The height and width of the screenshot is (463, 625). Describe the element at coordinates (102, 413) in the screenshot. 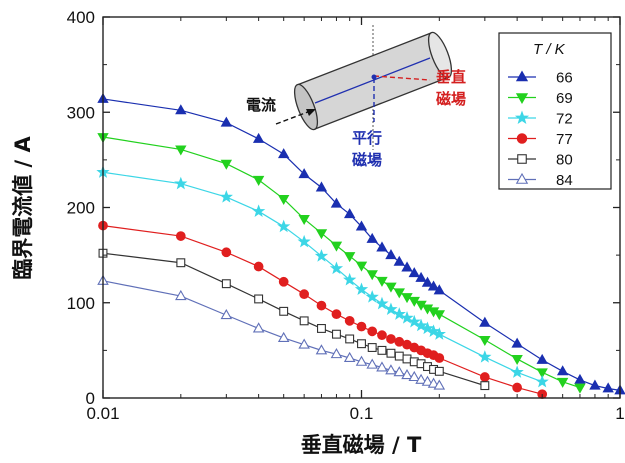

I see `x-tick-label: 0.01` at that location.